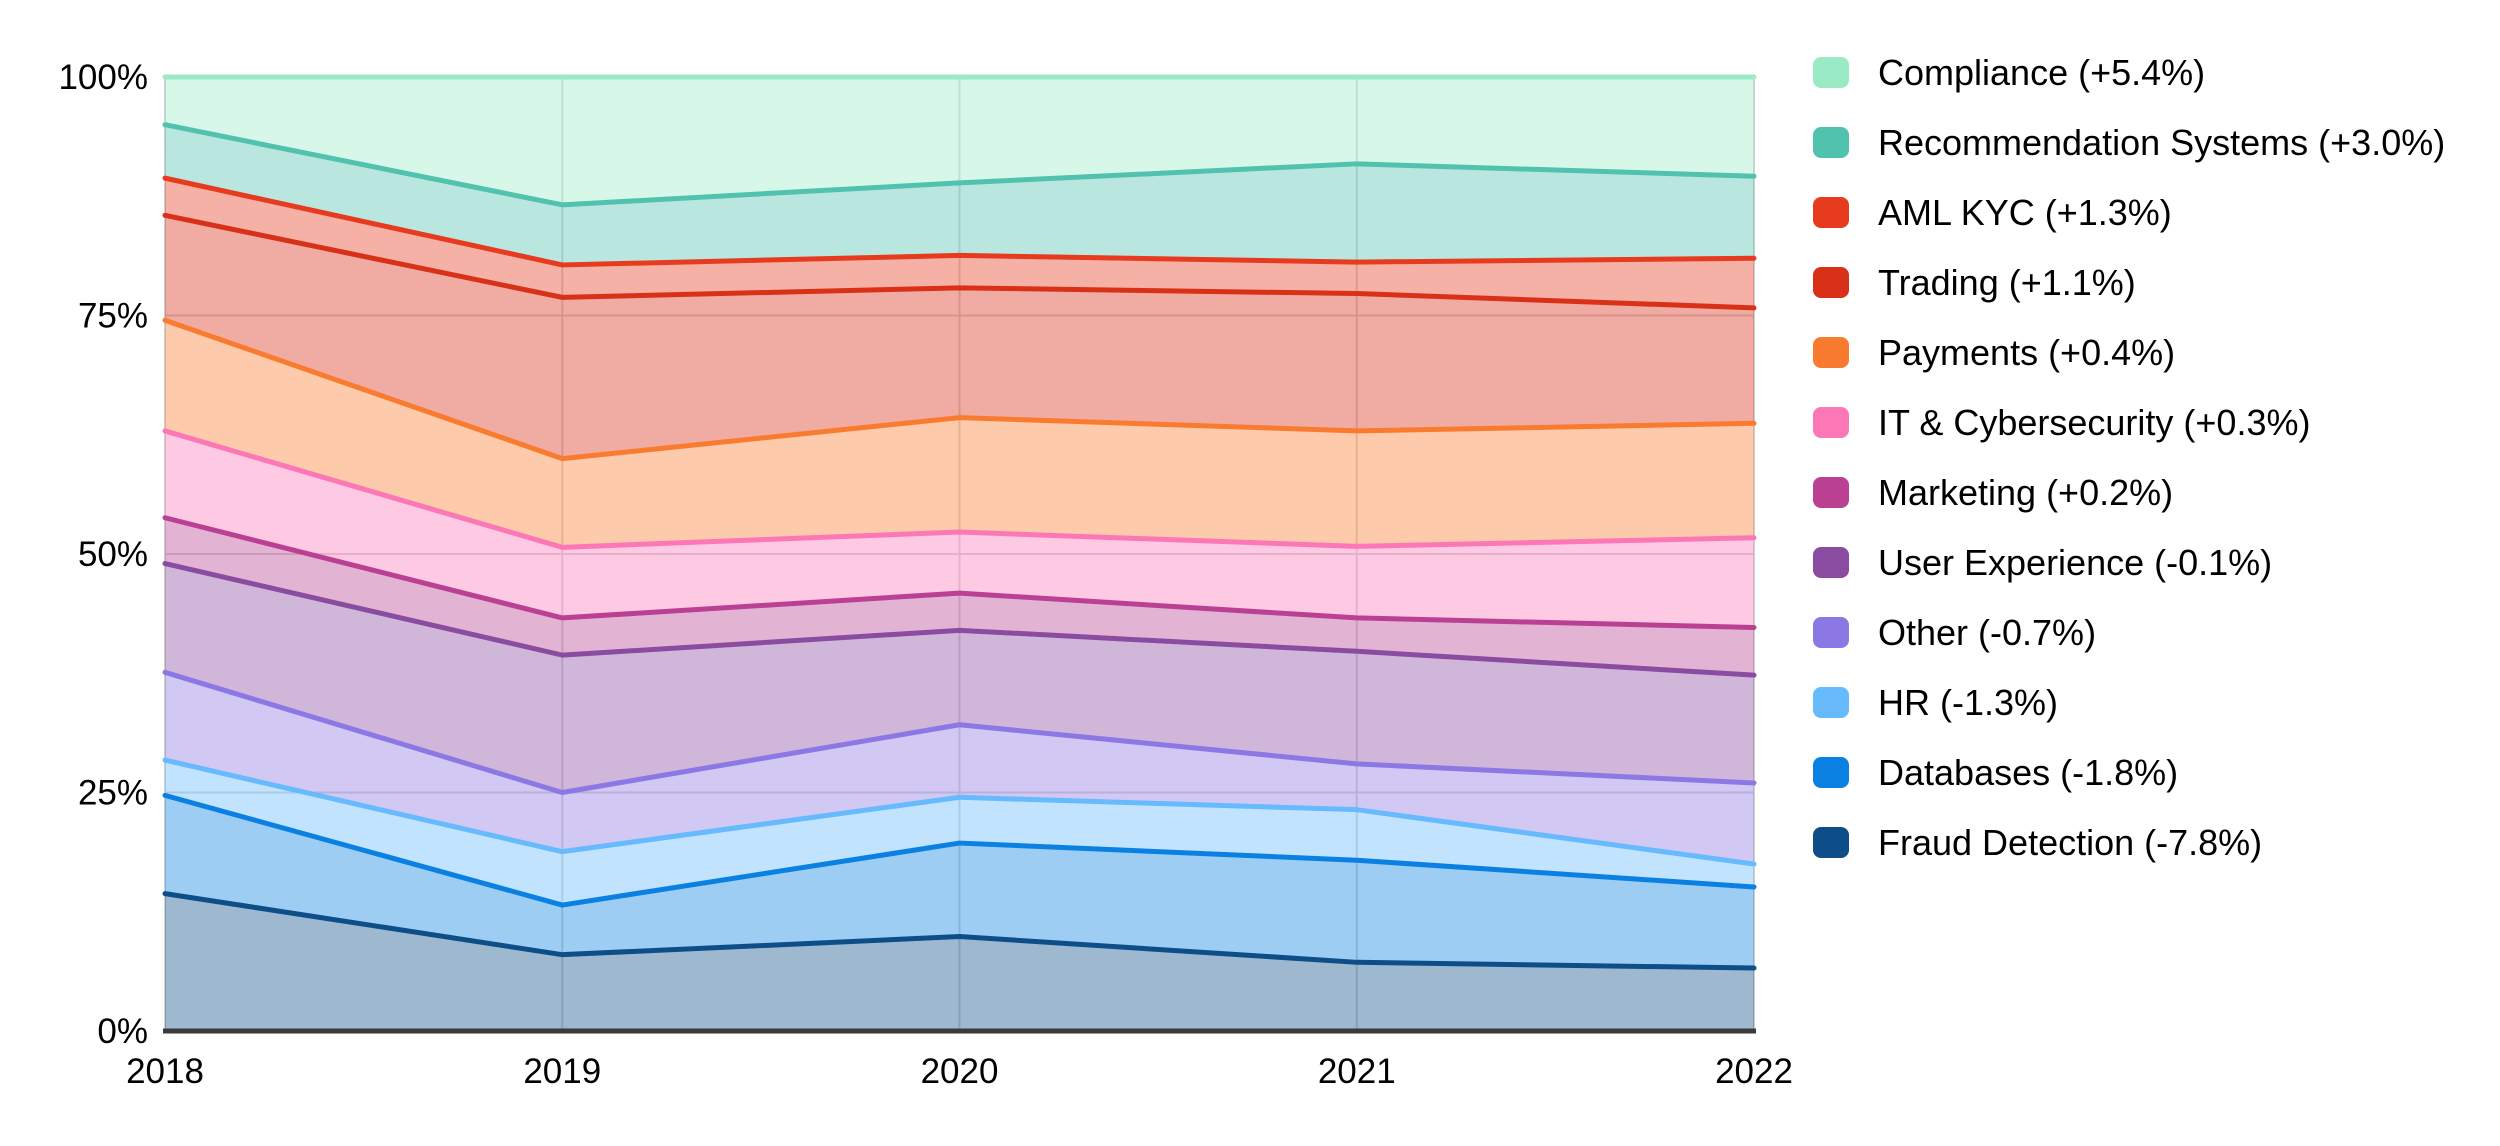 This screenshot has width=2500, height=1146. I want to click on legend-label-trading: Trading (+1.1%), so click(2007, 282).